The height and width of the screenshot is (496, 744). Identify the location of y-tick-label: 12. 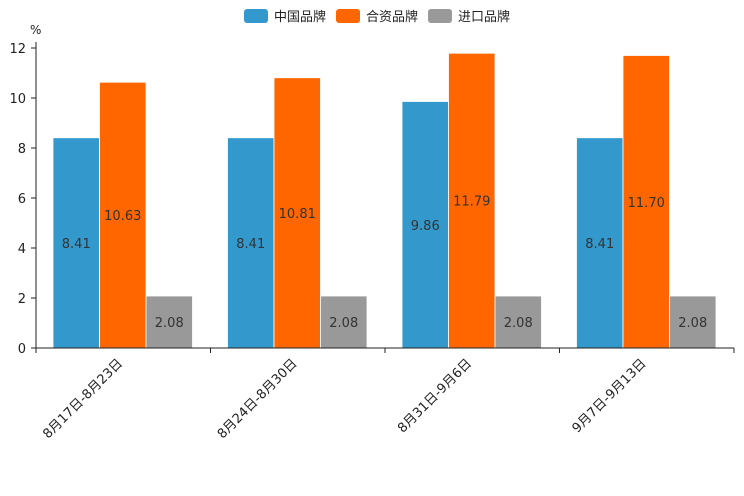
(17, 49).